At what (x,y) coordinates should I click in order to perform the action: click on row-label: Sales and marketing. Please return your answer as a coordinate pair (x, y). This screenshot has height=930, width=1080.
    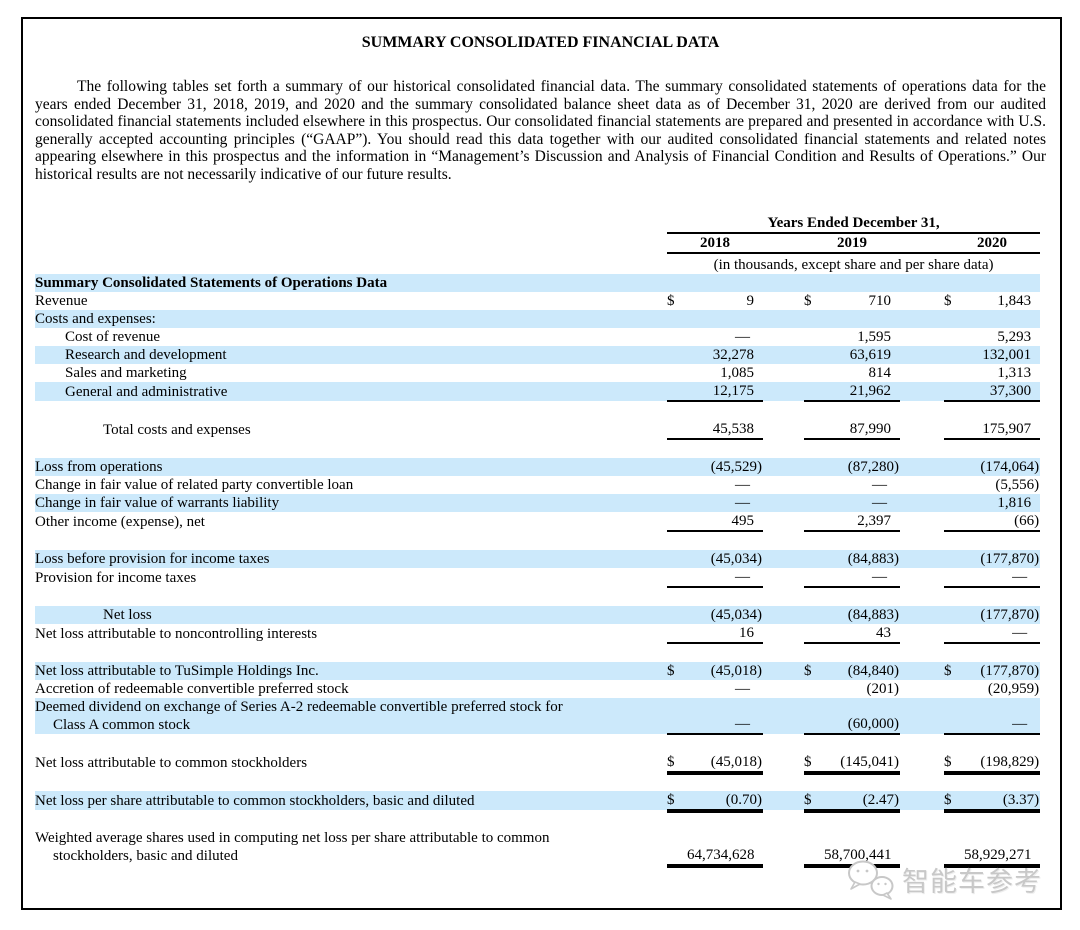
    Looking at the image, I should click on (126, 372).